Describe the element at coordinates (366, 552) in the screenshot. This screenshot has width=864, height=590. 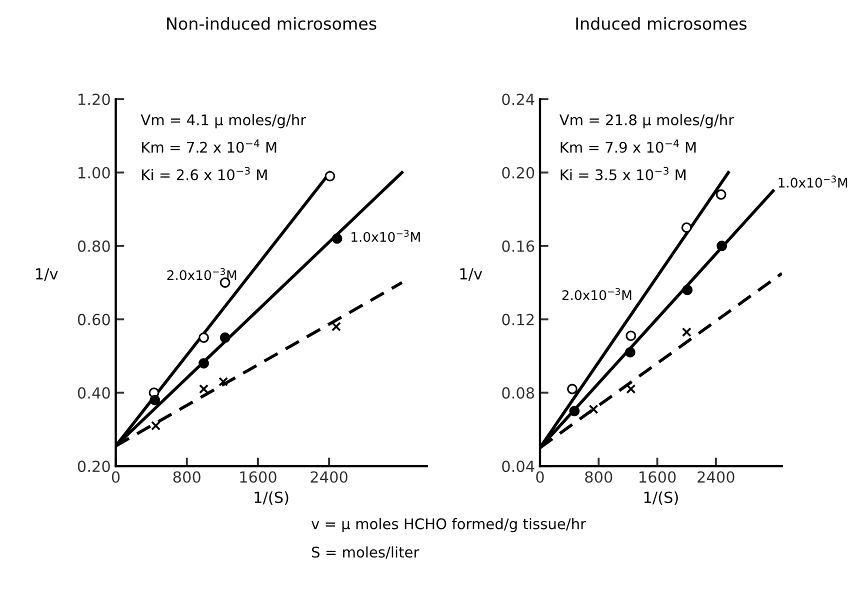
I see `text: S = moles/liter` at that location.